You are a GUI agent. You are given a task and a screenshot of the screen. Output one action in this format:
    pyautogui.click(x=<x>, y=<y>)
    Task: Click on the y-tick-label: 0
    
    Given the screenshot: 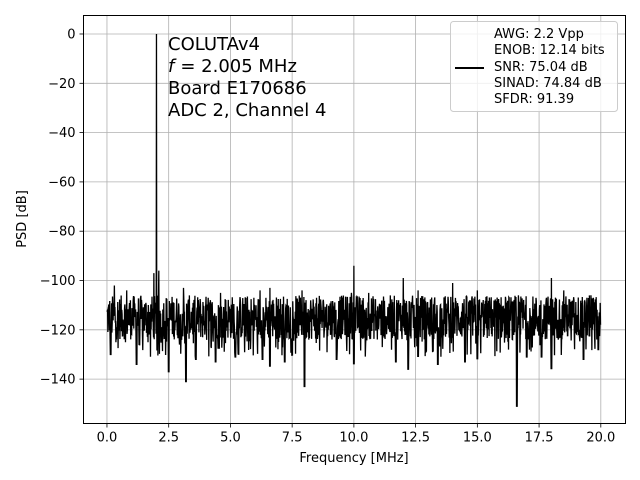 What is the action you would take?
    pyautogui.click(x=71, y=34)
    